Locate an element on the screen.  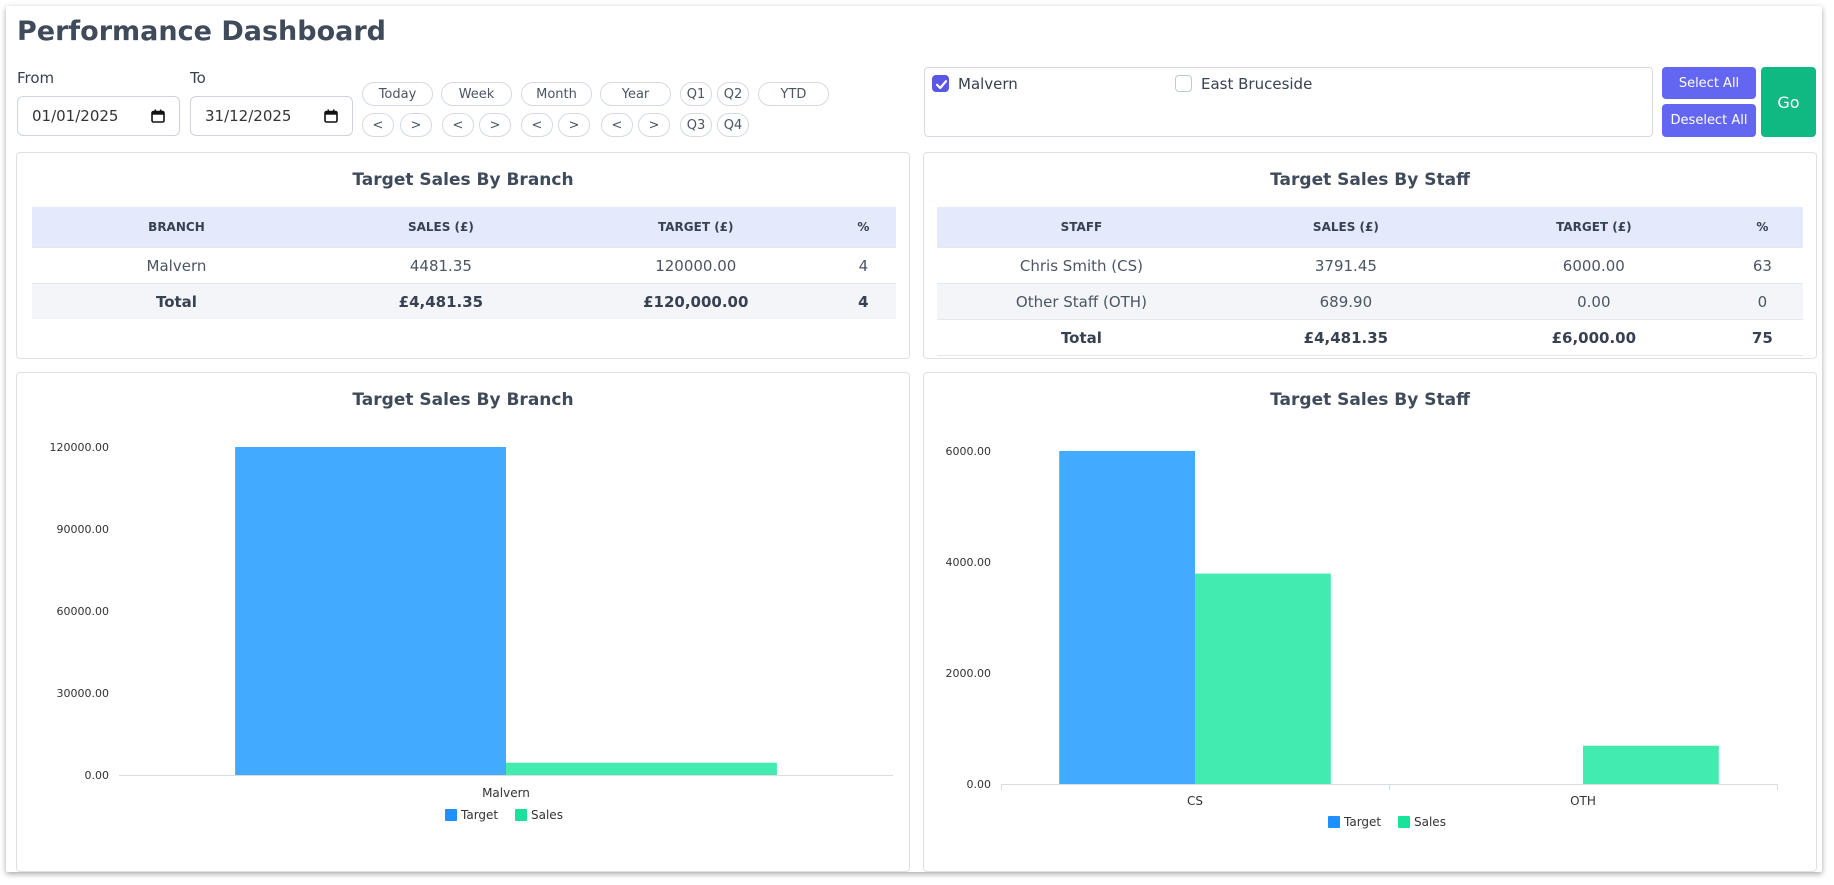
month-next-button: > is located at coordinates (574, 125).